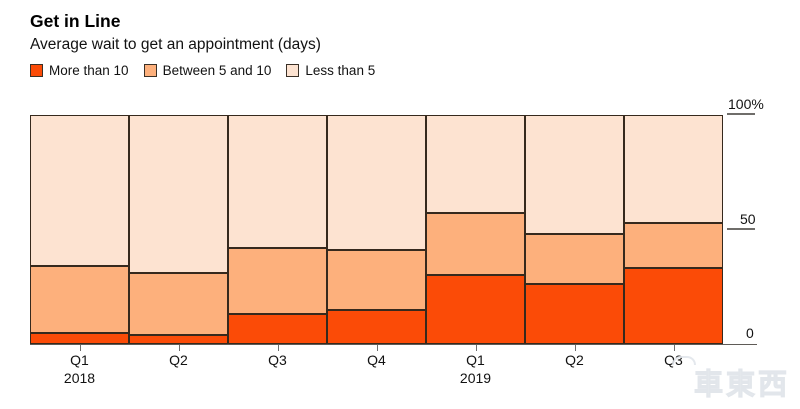  Describe the element at coordinates (340, 70) in the screenshot. I see `legend-label-less-than-5: Less than 5` at that location.